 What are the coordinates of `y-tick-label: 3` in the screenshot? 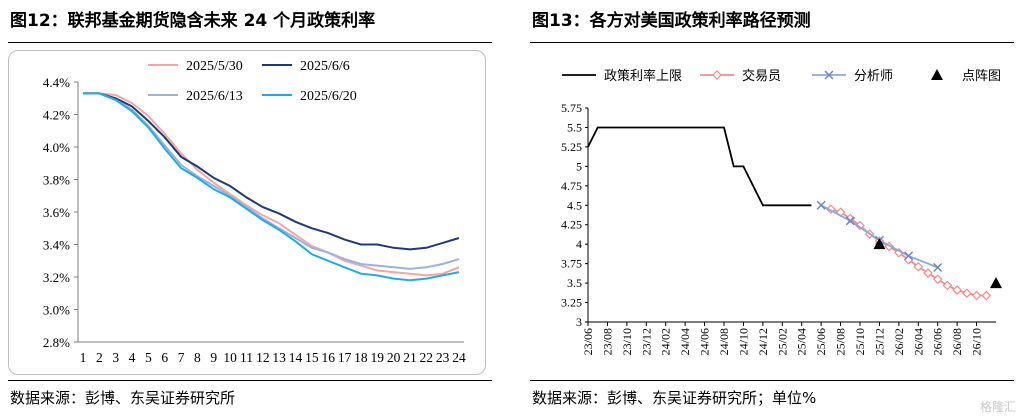 It's located at (579, 322).